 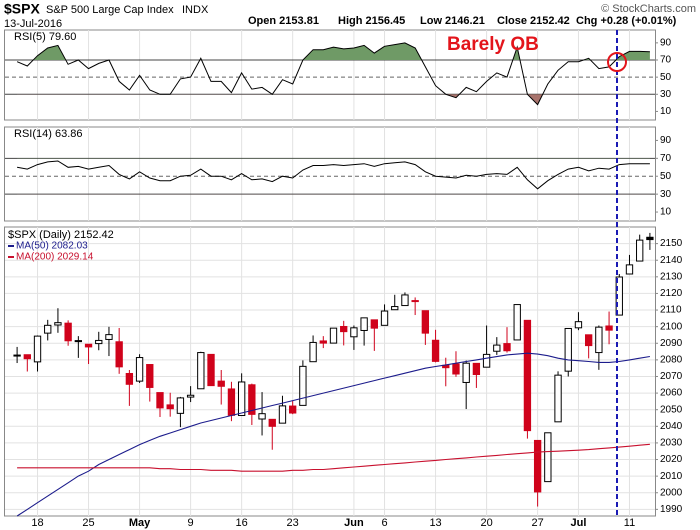 What do you see at coordinates (578, 523) in the screenshot?
I see `x-tick-label: Jul` at bounding box center [578, 523].